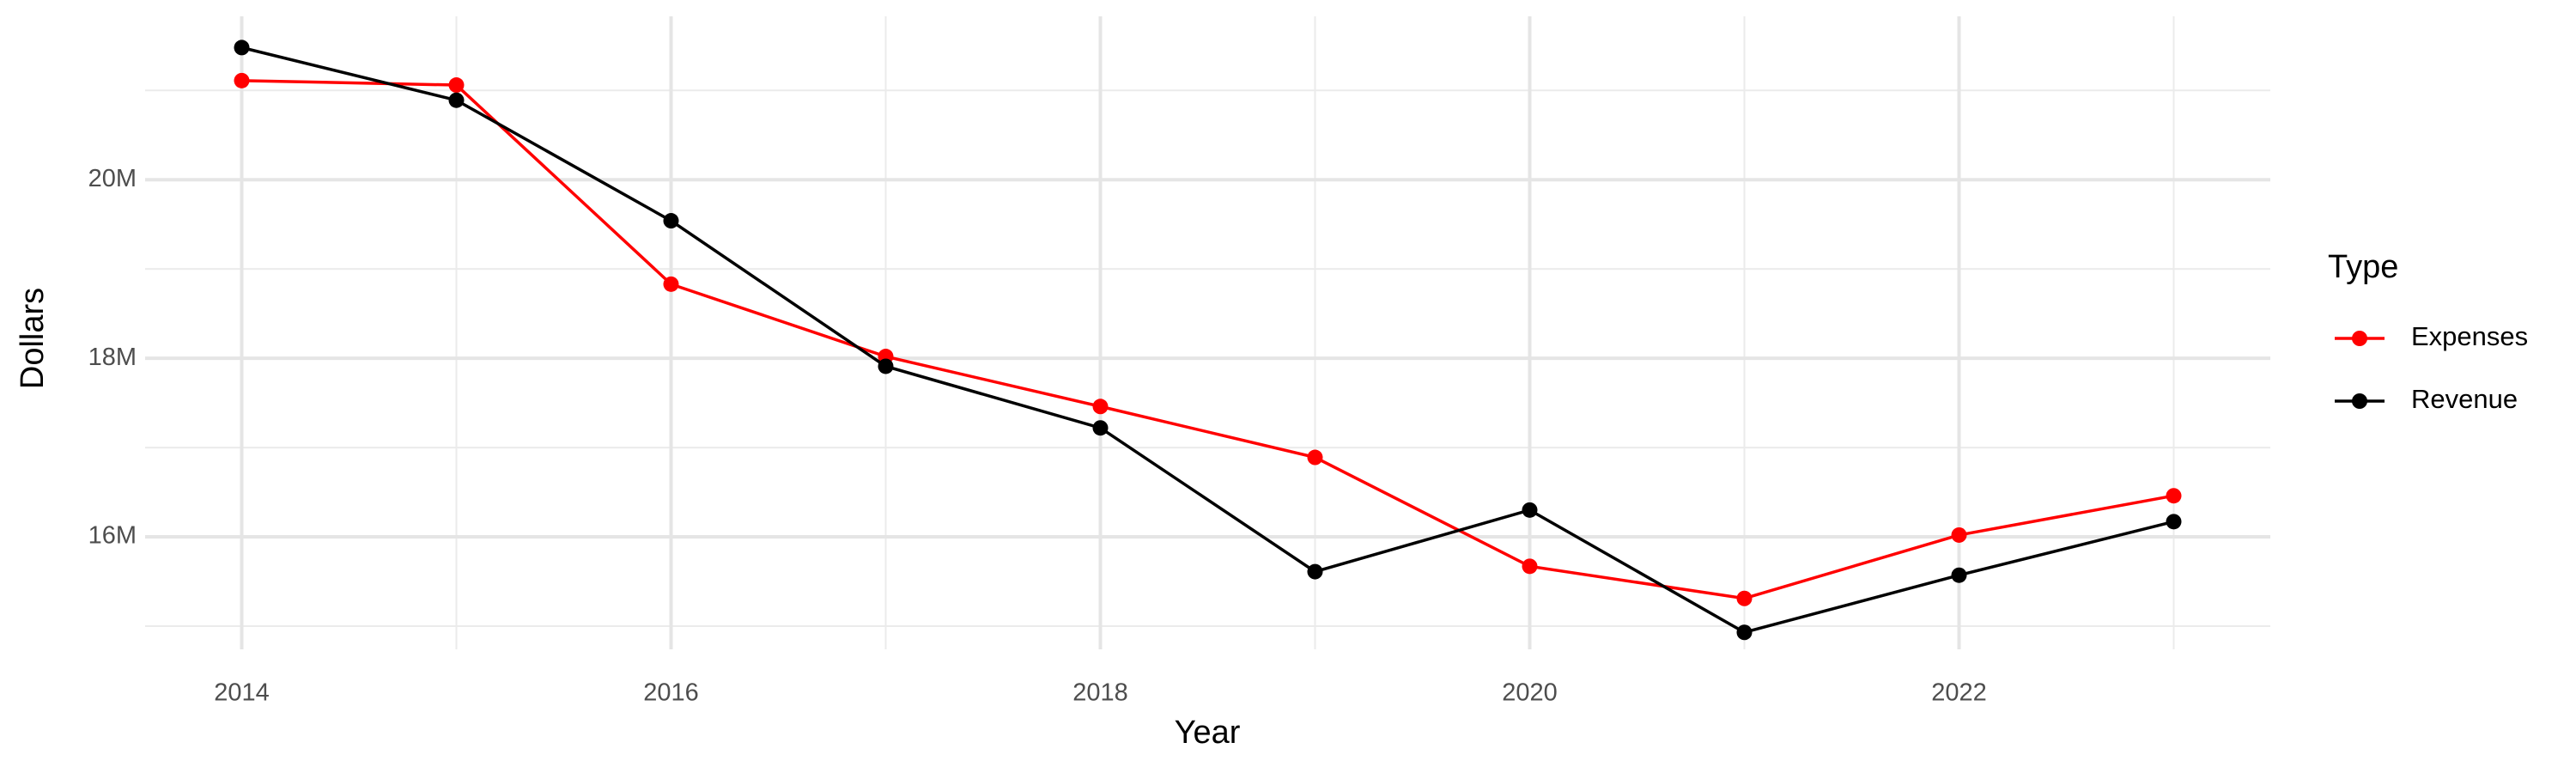 The width and height of the screenshot is (2576, 773). What do you see at coordinates (671, 693) in the screenshot?
I see `x-tick-label: 2016` at bounding box center [671, 693].